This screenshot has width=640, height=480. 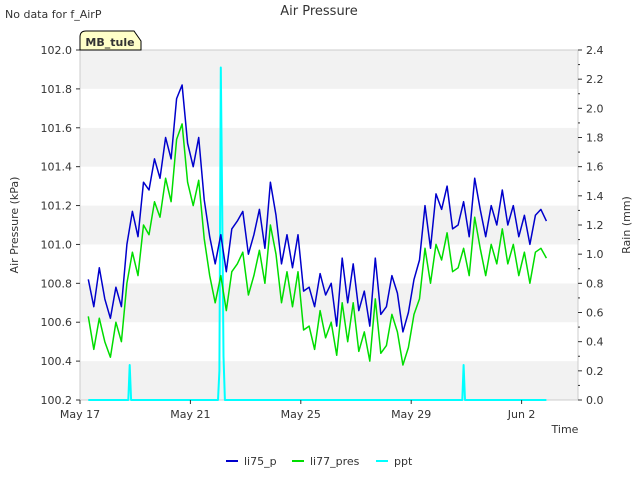 I want to click on y-axis-label: Air Pressure (kPa), so click(x=14, y=225).